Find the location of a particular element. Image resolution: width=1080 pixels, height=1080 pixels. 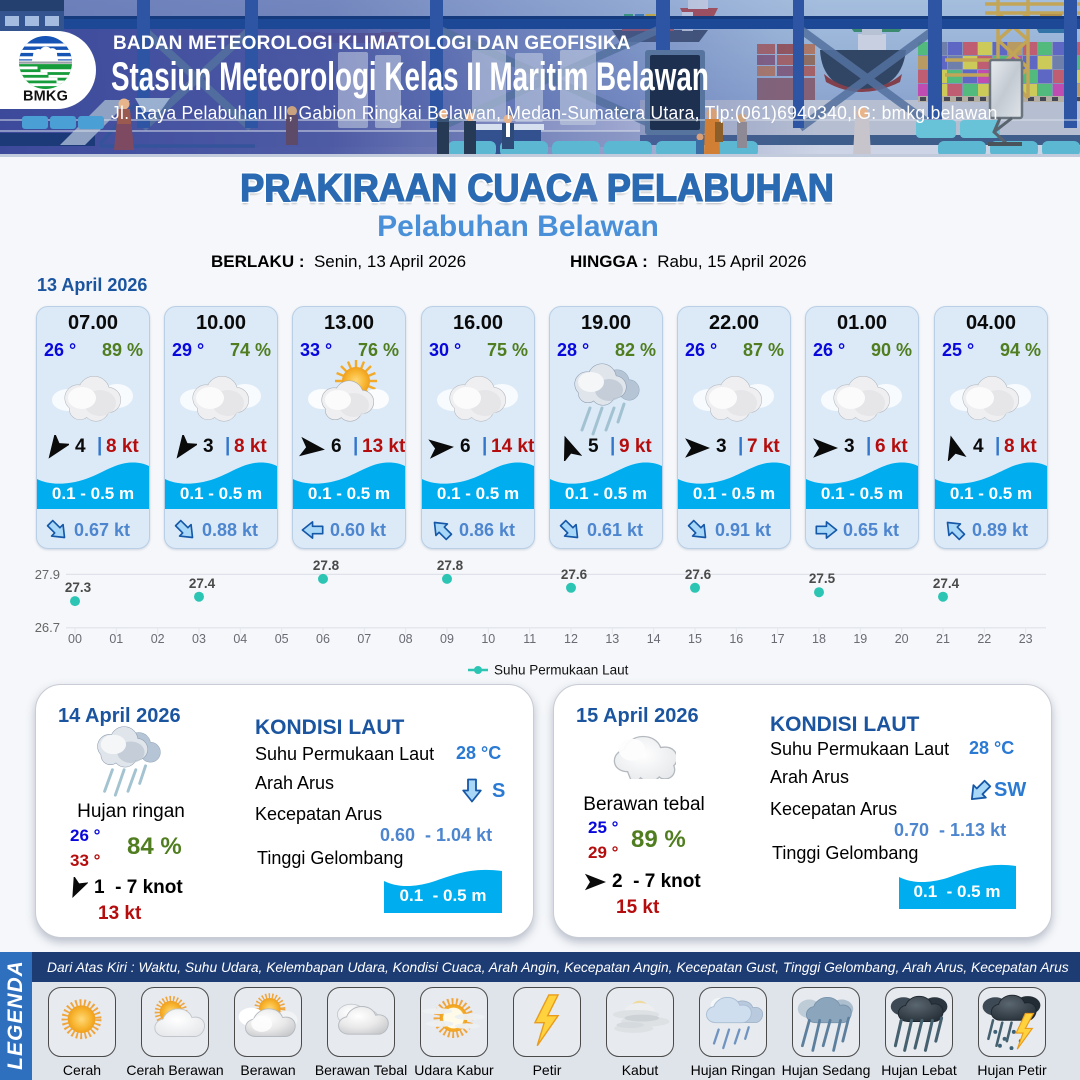

svg-text: 06 is located at coordinates (323, 639).